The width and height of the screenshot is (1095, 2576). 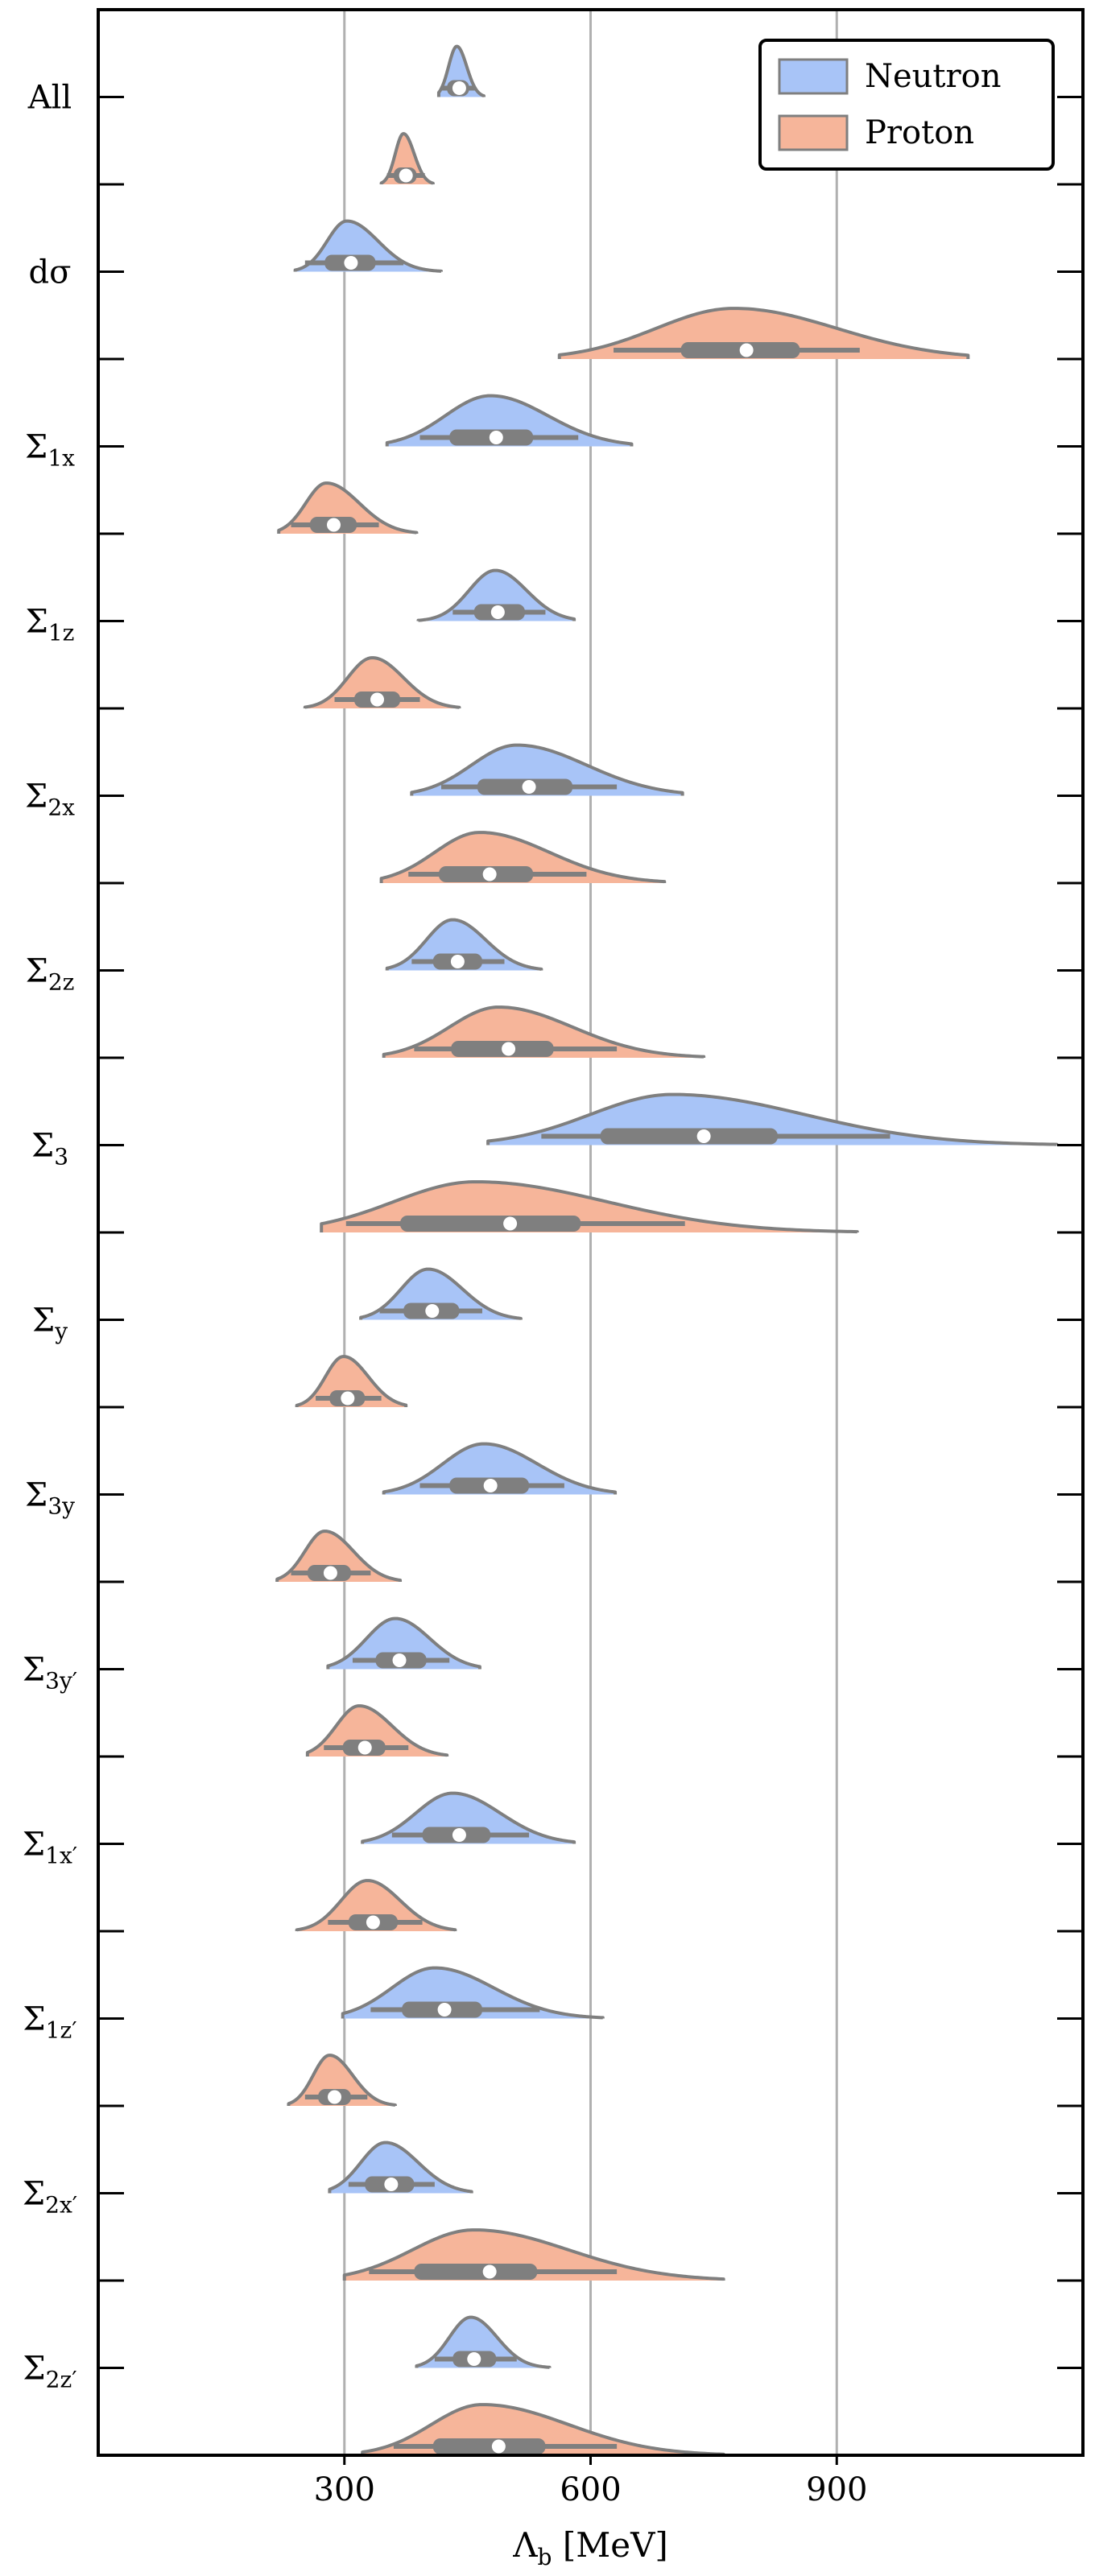 I want to click on violin-neutron-13-median, so click(x=474, y=2359).